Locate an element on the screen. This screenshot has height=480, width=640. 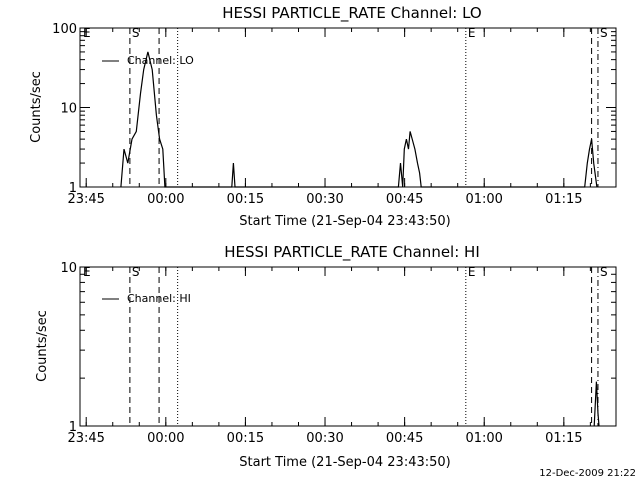
hi-y-tick-label: 1 is located at coordinates (73, 427).